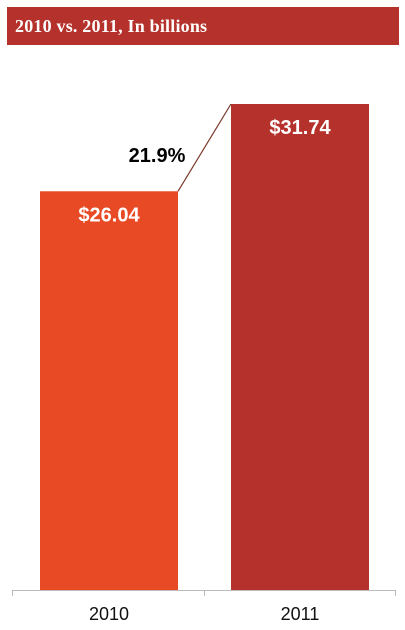 This screenshot has width=405, height=630. I want to click on growth-percentage-label: 21.9%, so click(157, 156).